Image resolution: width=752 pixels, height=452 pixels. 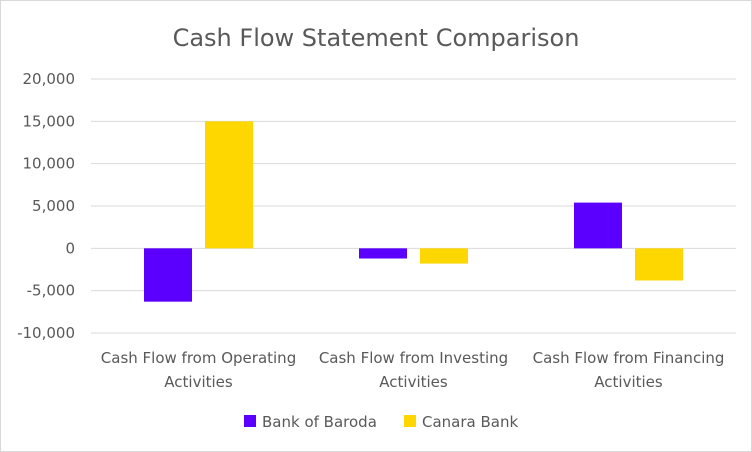 I want to click on chart-title: Cash Flow Statement Comparison, so click(x=376, y=38).